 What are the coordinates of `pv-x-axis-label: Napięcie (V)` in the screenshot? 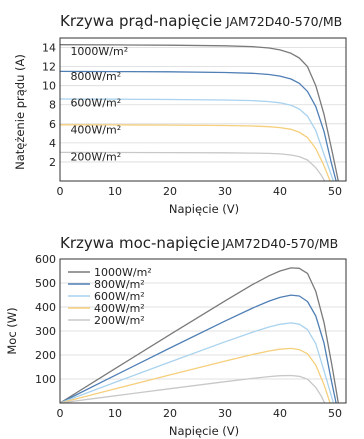 It's located at (204, 431).